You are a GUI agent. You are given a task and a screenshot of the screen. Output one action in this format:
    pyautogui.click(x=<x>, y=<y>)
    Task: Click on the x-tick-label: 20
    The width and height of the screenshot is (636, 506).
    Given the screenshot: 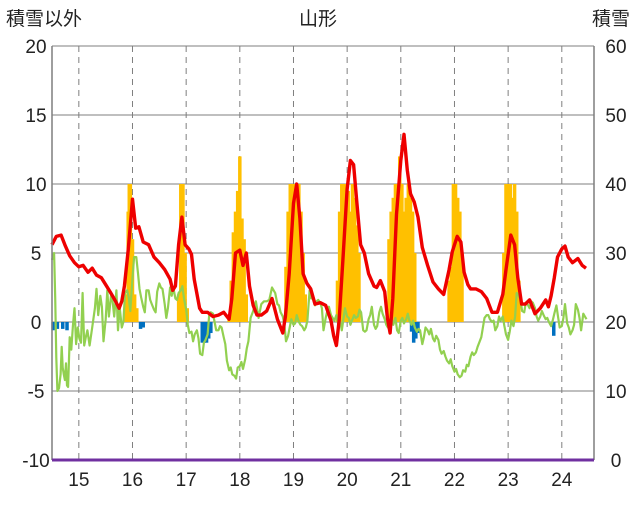 What is the action you would take?
    pyautogui.click(x=347, y=480)
    